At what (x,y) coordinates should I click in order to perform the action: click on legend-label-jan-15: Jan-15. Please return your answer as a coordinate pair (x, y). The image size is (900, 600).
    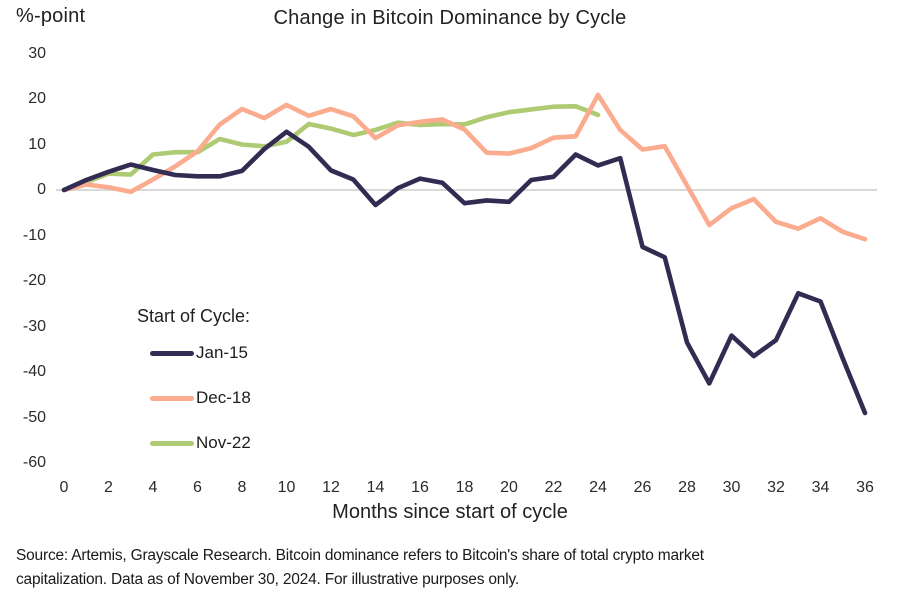
    Looking at the image, I should click on (222, 352).